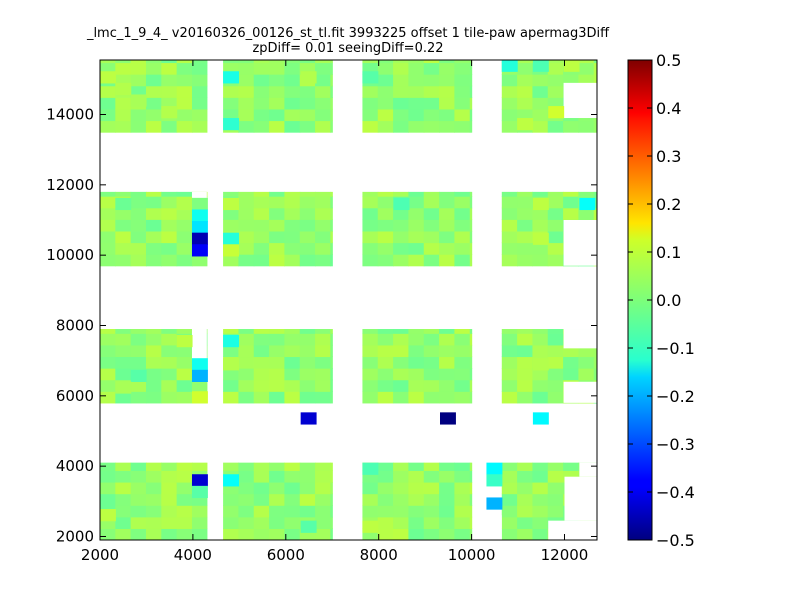 This screenshot has height=604, width=800. Describe the element at coordinates (675, 396) in the screenshot. I see `colorbar-tick-label: −0.2` at that location.